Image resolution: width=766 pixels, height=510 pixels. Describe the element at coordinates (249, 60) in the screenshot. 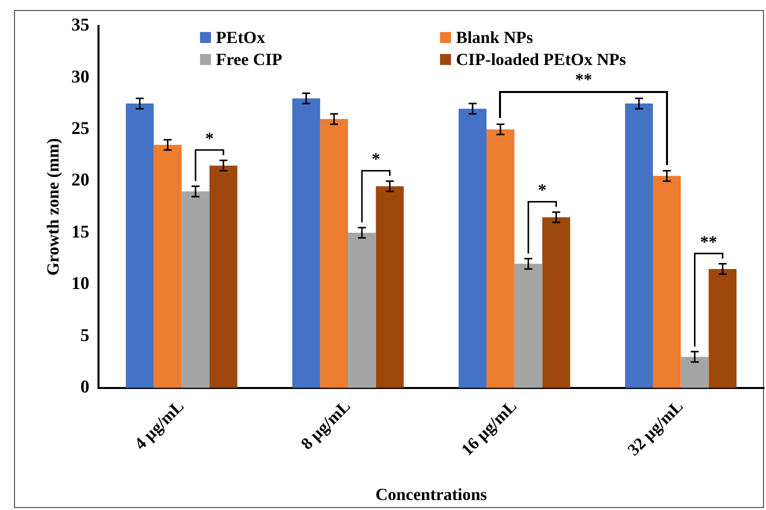

I see `legend-label: Free CIP` at that location.